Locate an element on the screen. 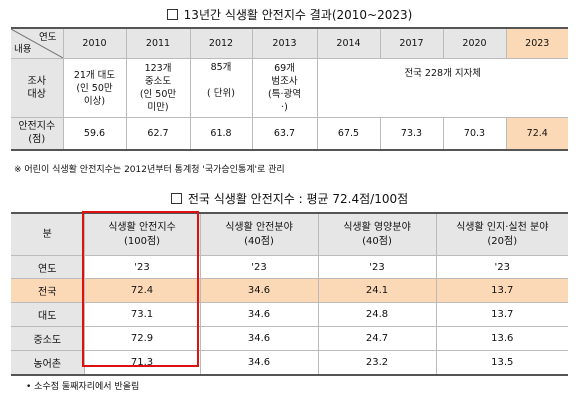 The height and width of the screenshot is (405, 579). corner-top-label: 연도 is located at coordinates (48, 37).